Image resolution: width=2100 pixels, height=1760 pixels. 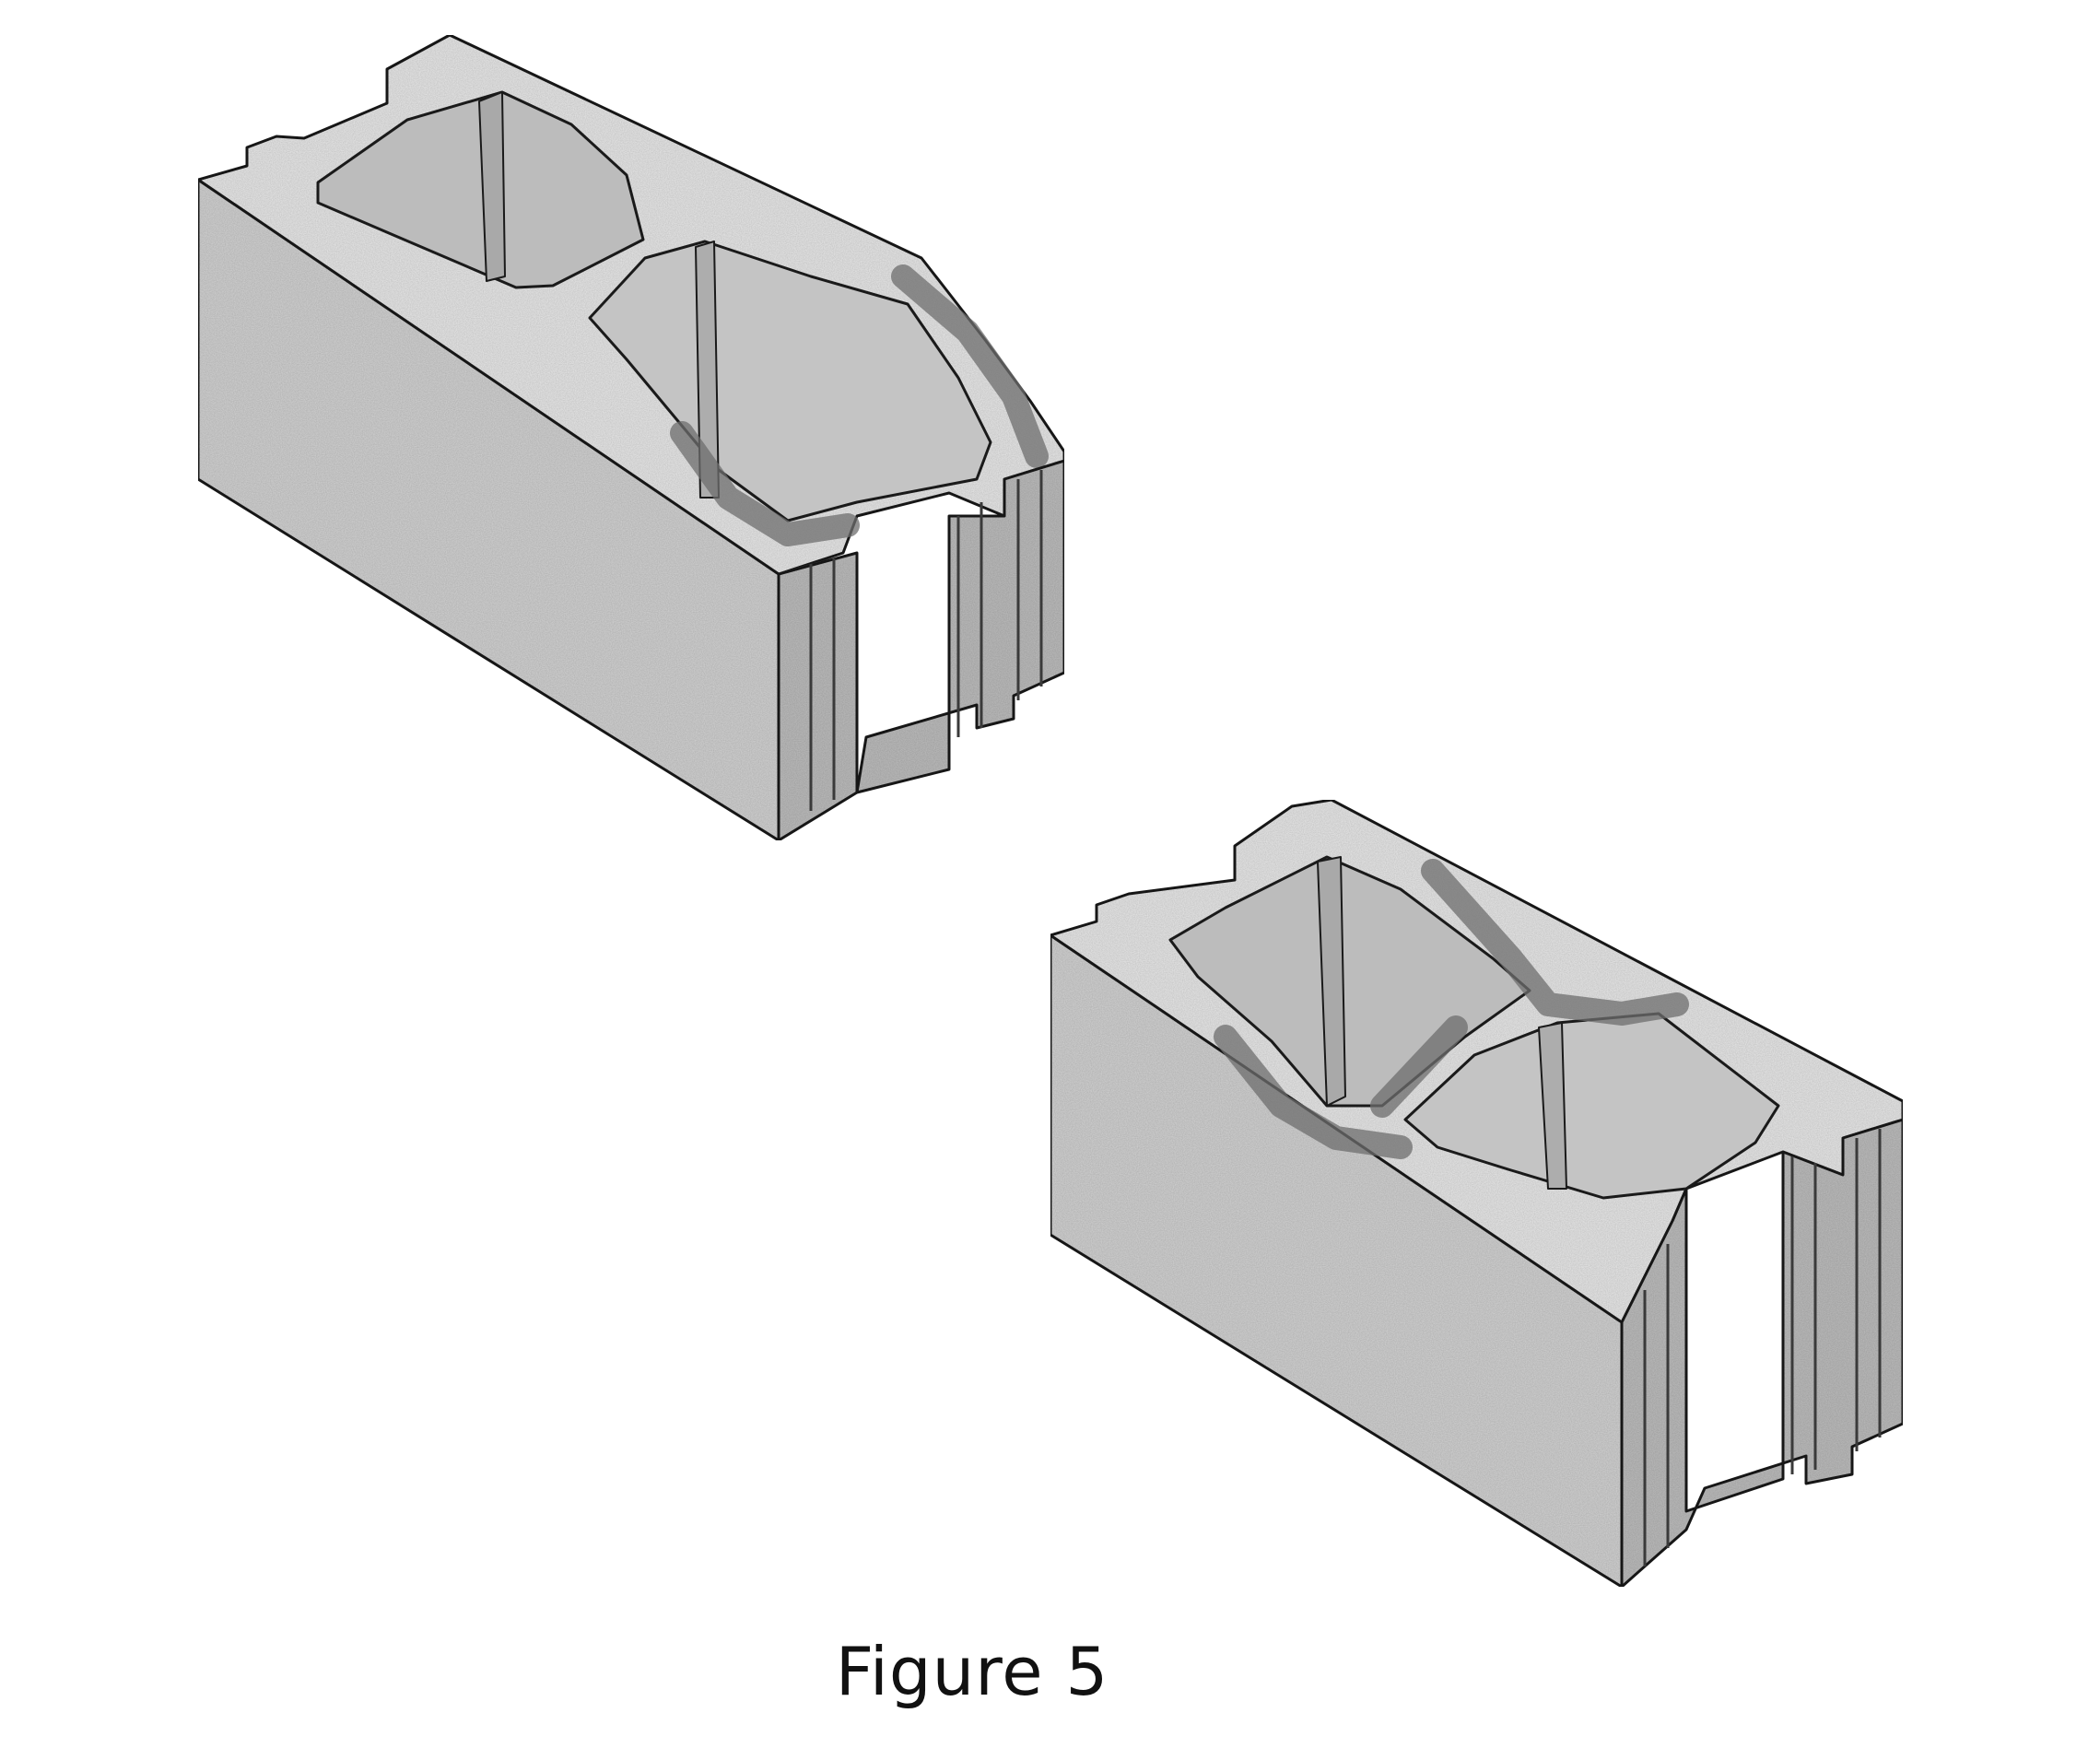 I want to click on block-2-cavity-right, so click(x=1592, y=1106).